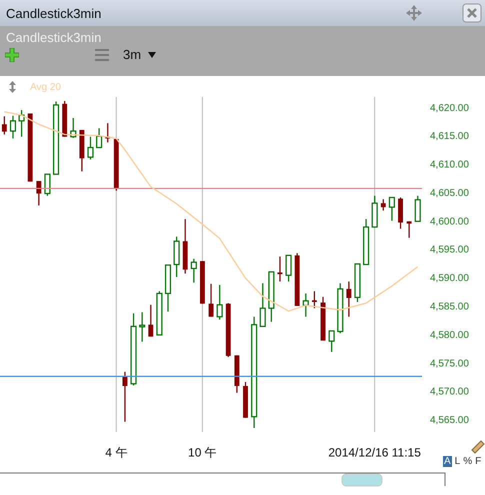 The image size is (485, 495). Describe the element at coordinates (450, 136) in the screenshot. I see `y-tick-label: 4,615.00` at that location.